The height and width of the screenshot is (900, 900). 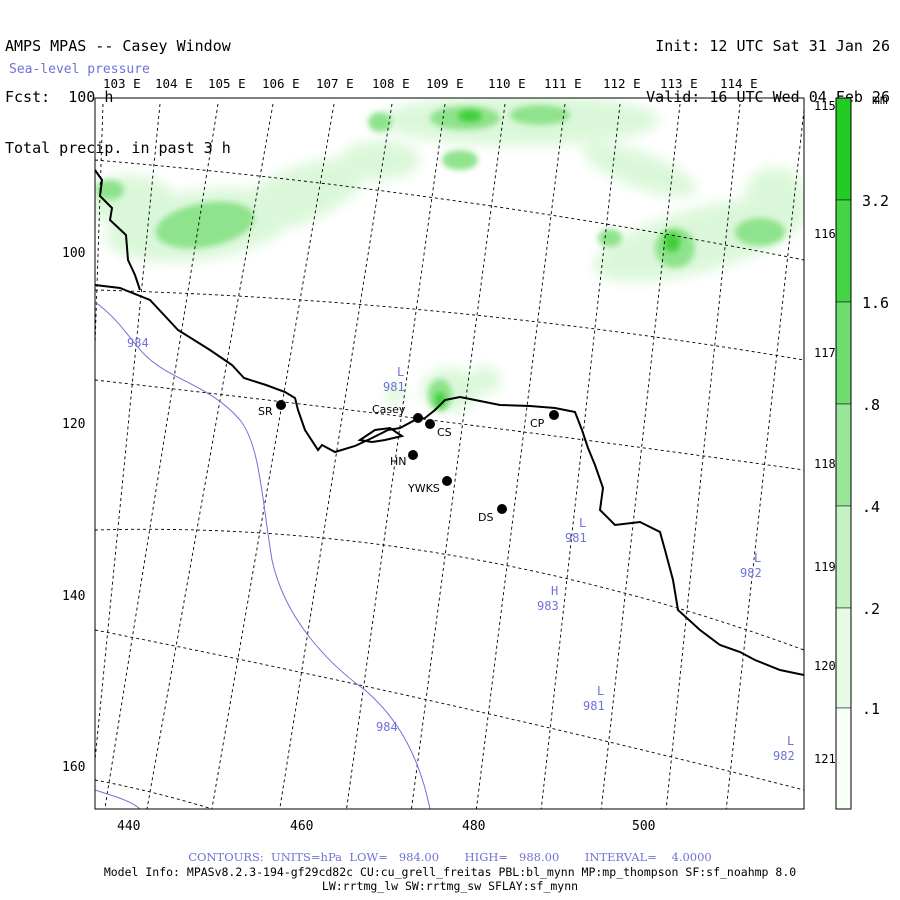 What do you see at coordinates (122, 83) in the screenshot?
I see `lon-label: 103 E` at bounding box center [122, 83].